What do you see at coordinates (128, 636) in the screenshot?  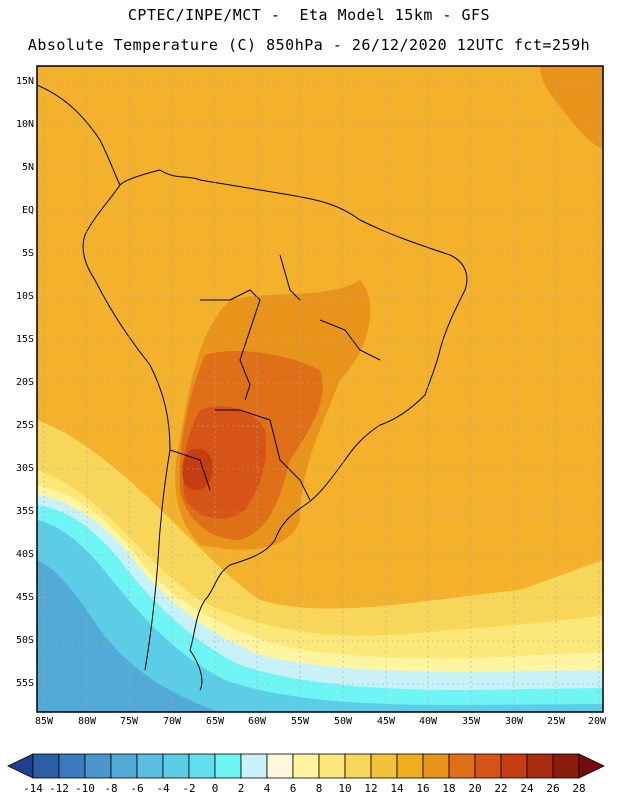 I see `field-band-m4` at bounding box center [128, 636].